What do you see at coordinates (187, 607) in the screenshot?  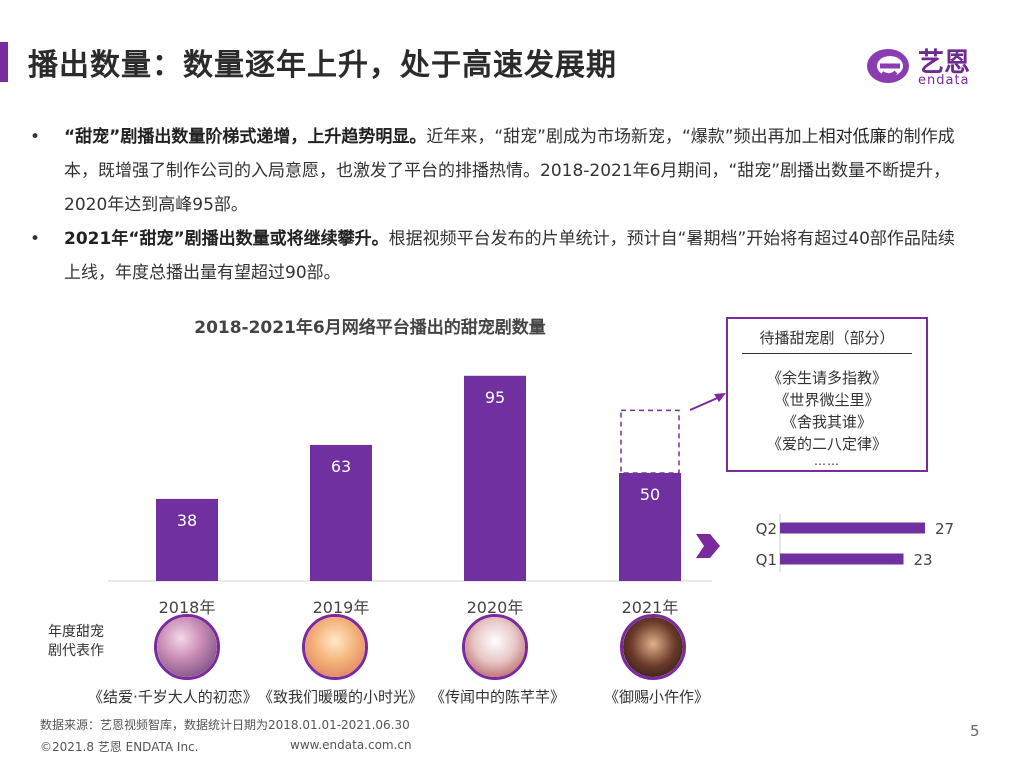 I see `x-tick-label: 2018年` at bounding box center [187, 607].